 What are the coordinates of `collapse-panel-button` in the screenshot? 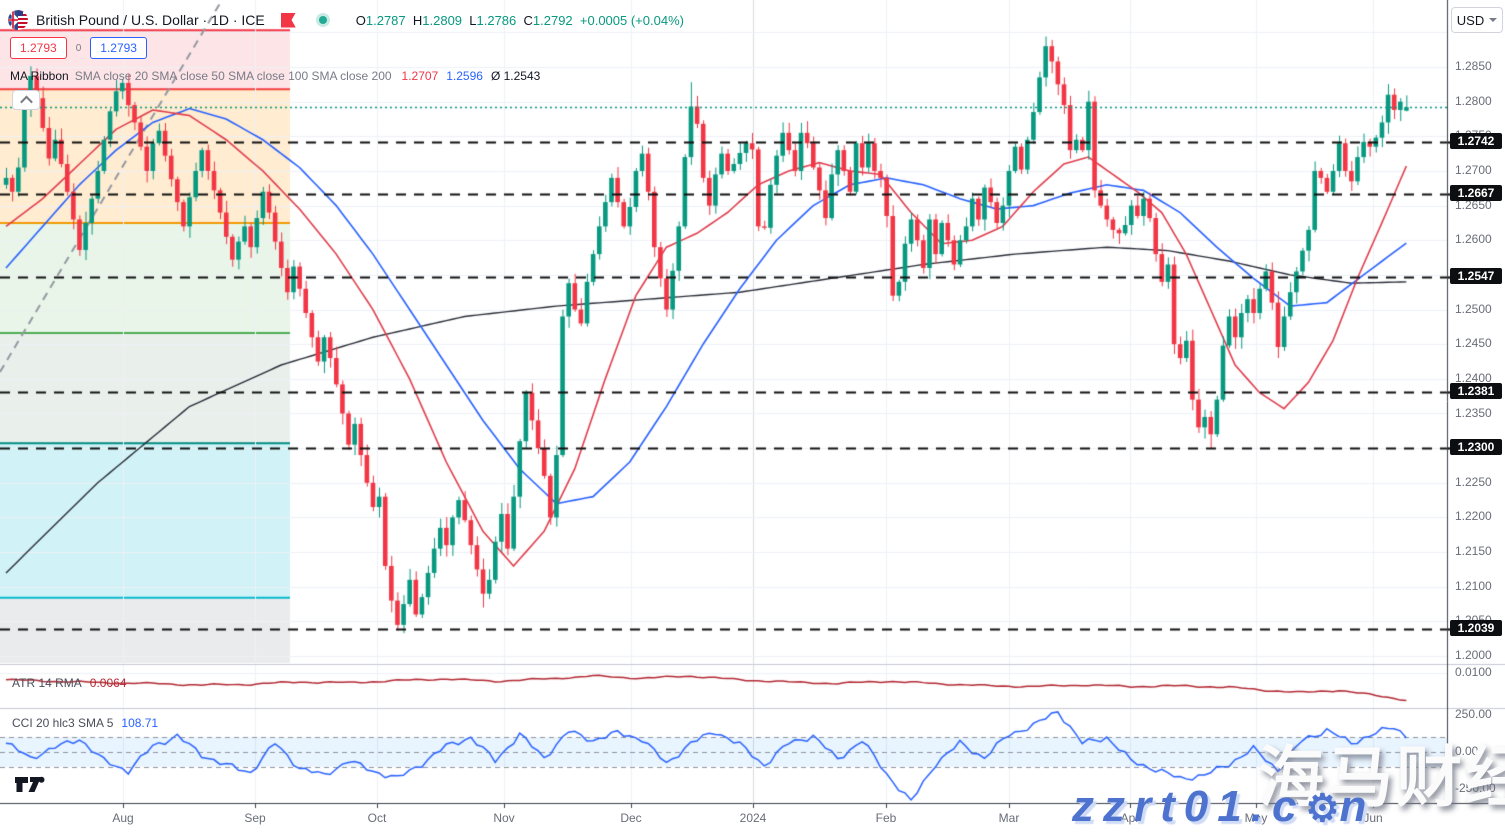 It's located at (26, 100).